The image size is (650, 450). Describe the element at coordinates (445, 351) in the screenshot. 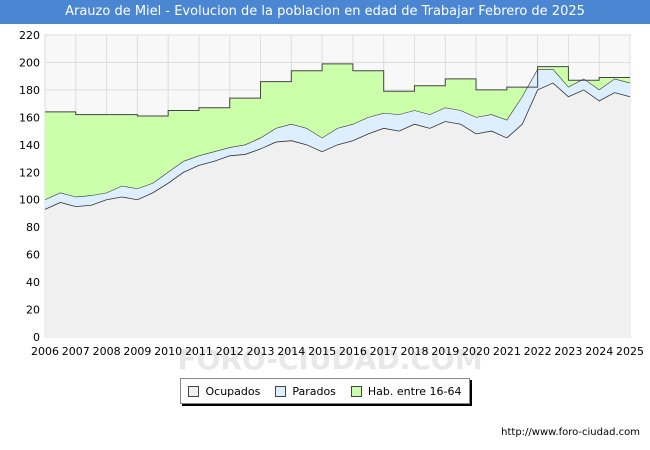

I see `x-tick-label: 2019` at that location.